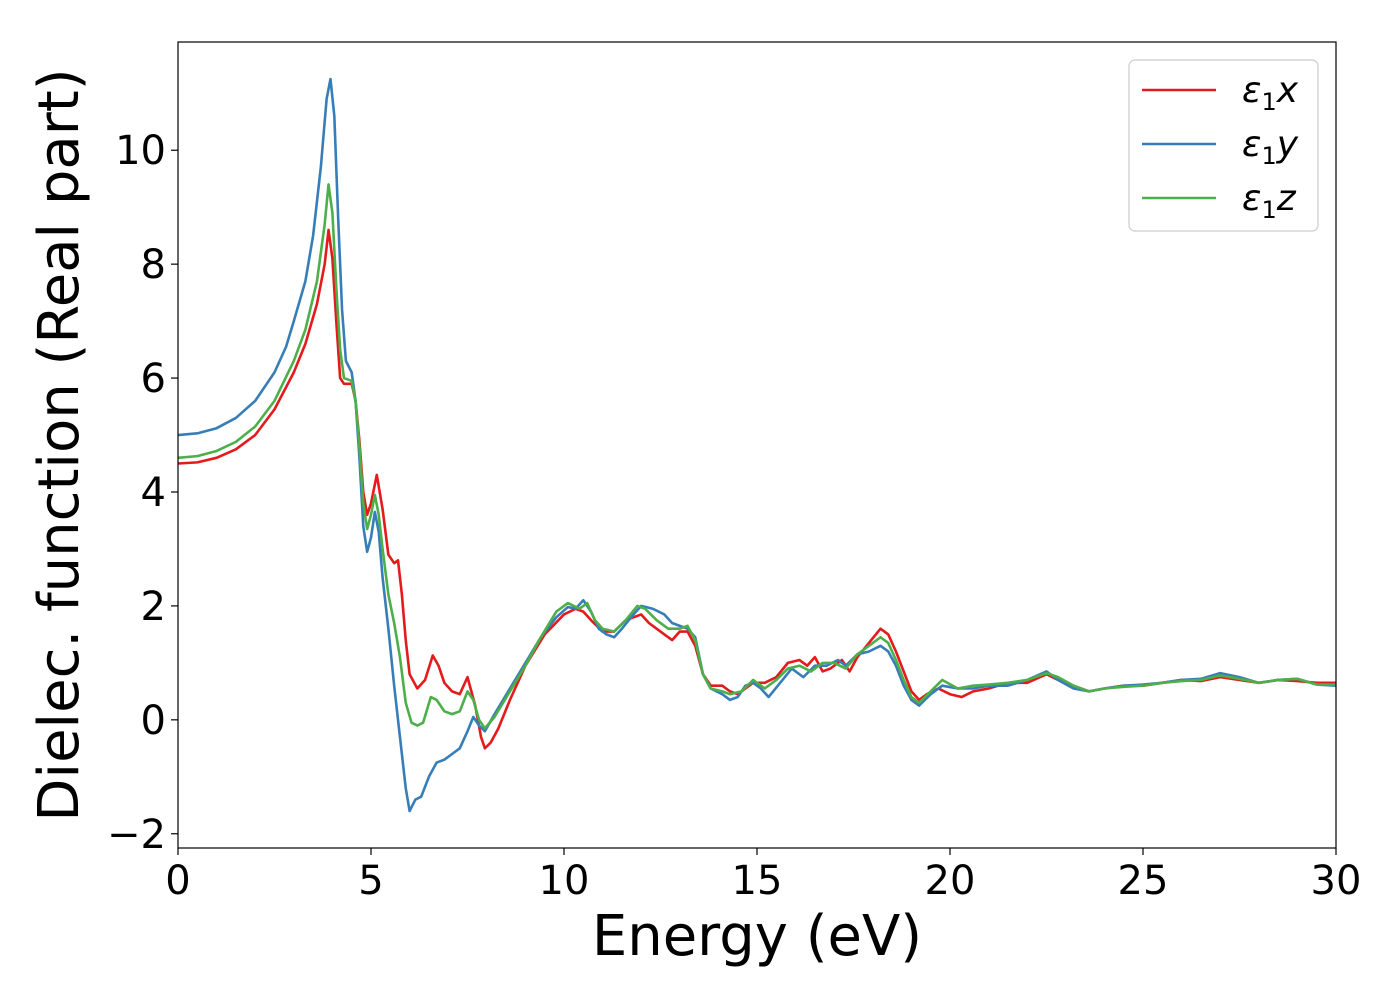 The height and width of the screenshot is (1000, 1400). What do you see at coordinates (153, 493) in the screenshot?
I see `y-tick-label: 4` at bounding box center [153, 493].